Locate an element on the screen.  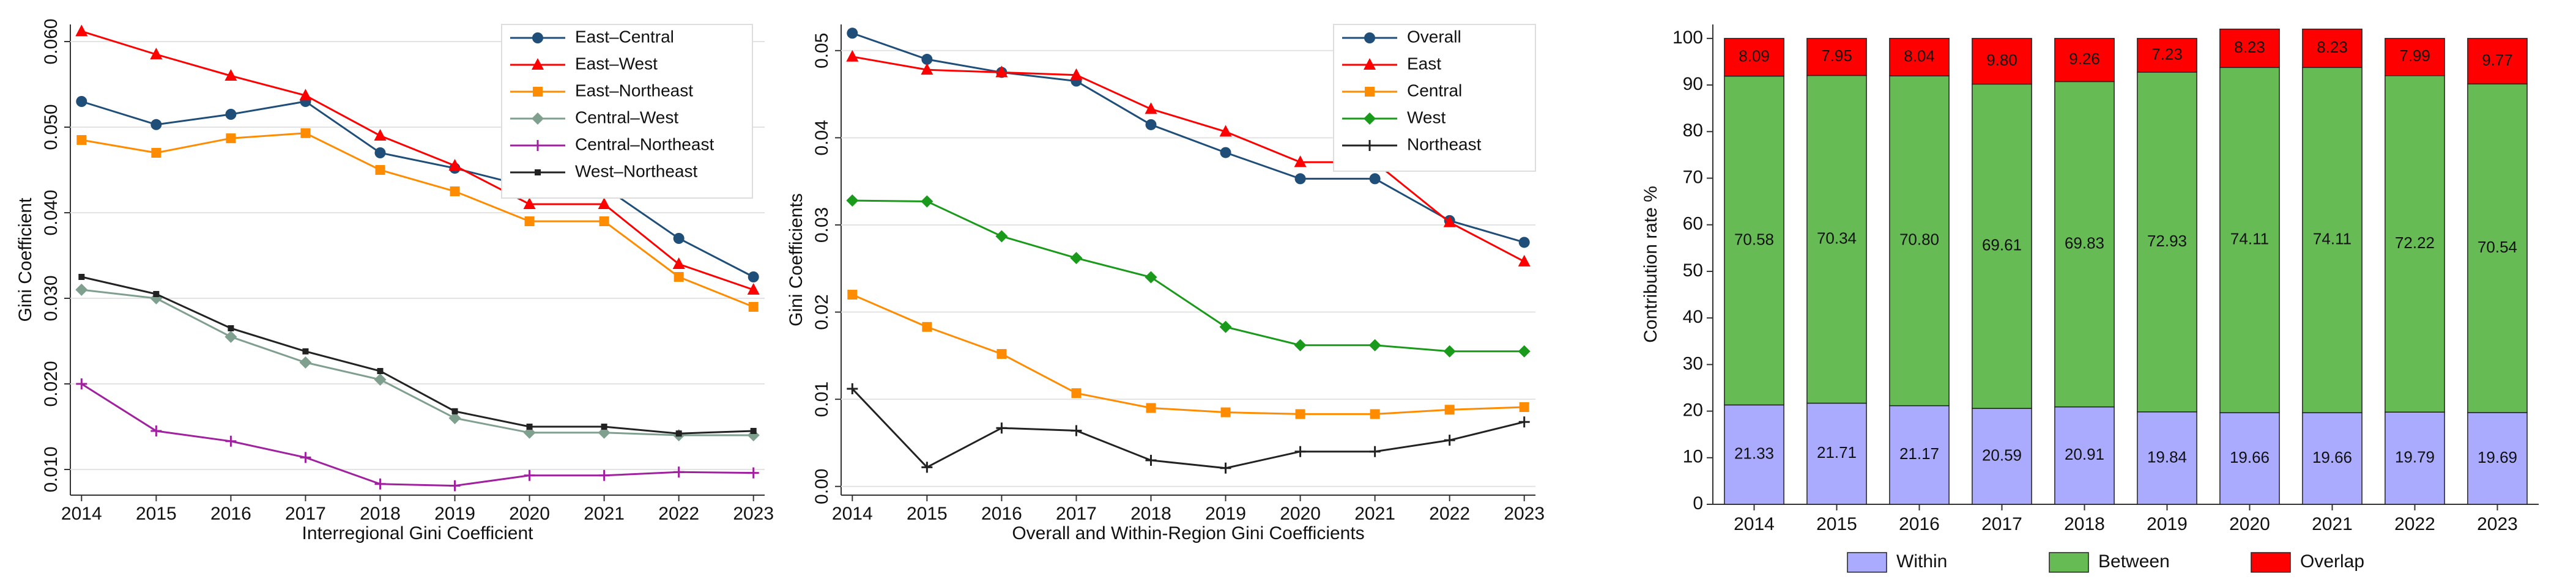
y-tick-label: 50 is located at coordinates (1693, 270).